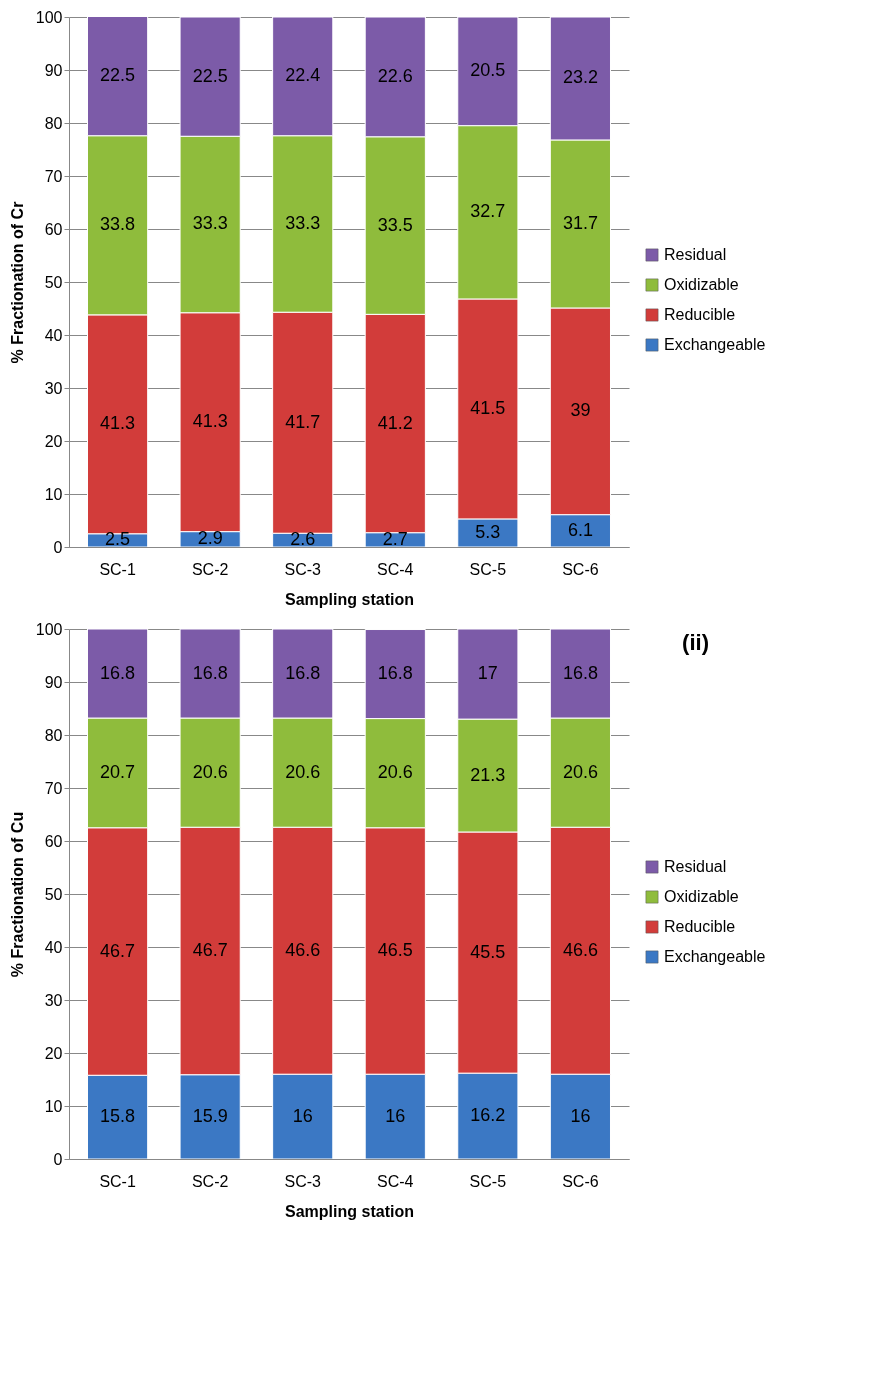 The width and height of the screenshot is (885, 1383). I want to click on data-label: 46.5, so click(395, 949).